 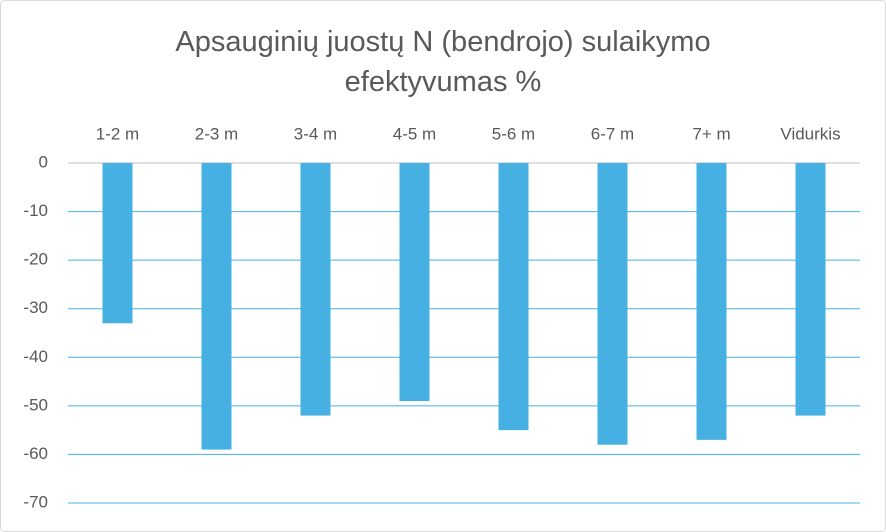 What do you see at coordinates (35, 404) in the screenshot?
I see `y-tick-label: -50` at bounding box center [35, 404].